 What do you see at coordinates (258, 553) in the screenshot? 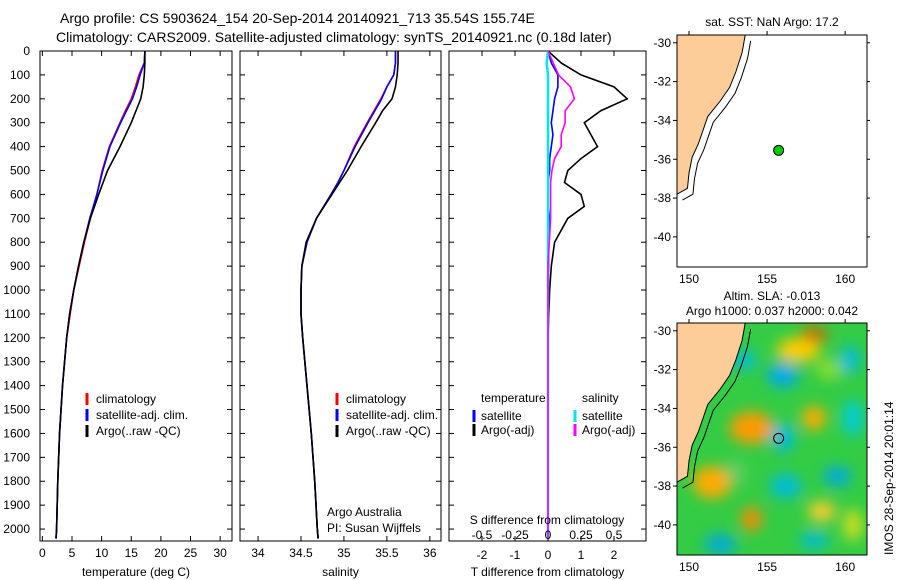
I see `x-tick-label: 34` at bounding box center [258, 553].